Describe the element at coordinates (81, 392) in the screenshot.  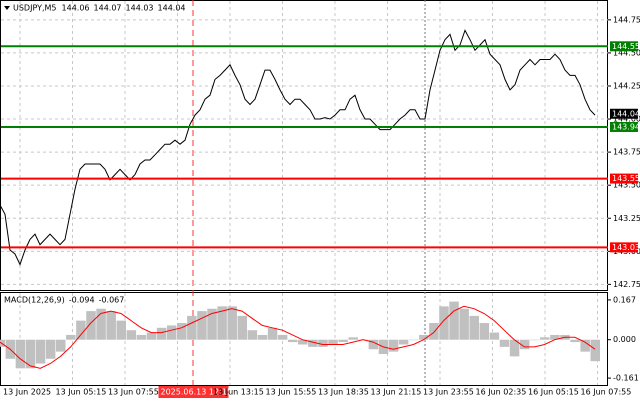
I see `x-tick-label: 13 Jun 05:15` at that location.